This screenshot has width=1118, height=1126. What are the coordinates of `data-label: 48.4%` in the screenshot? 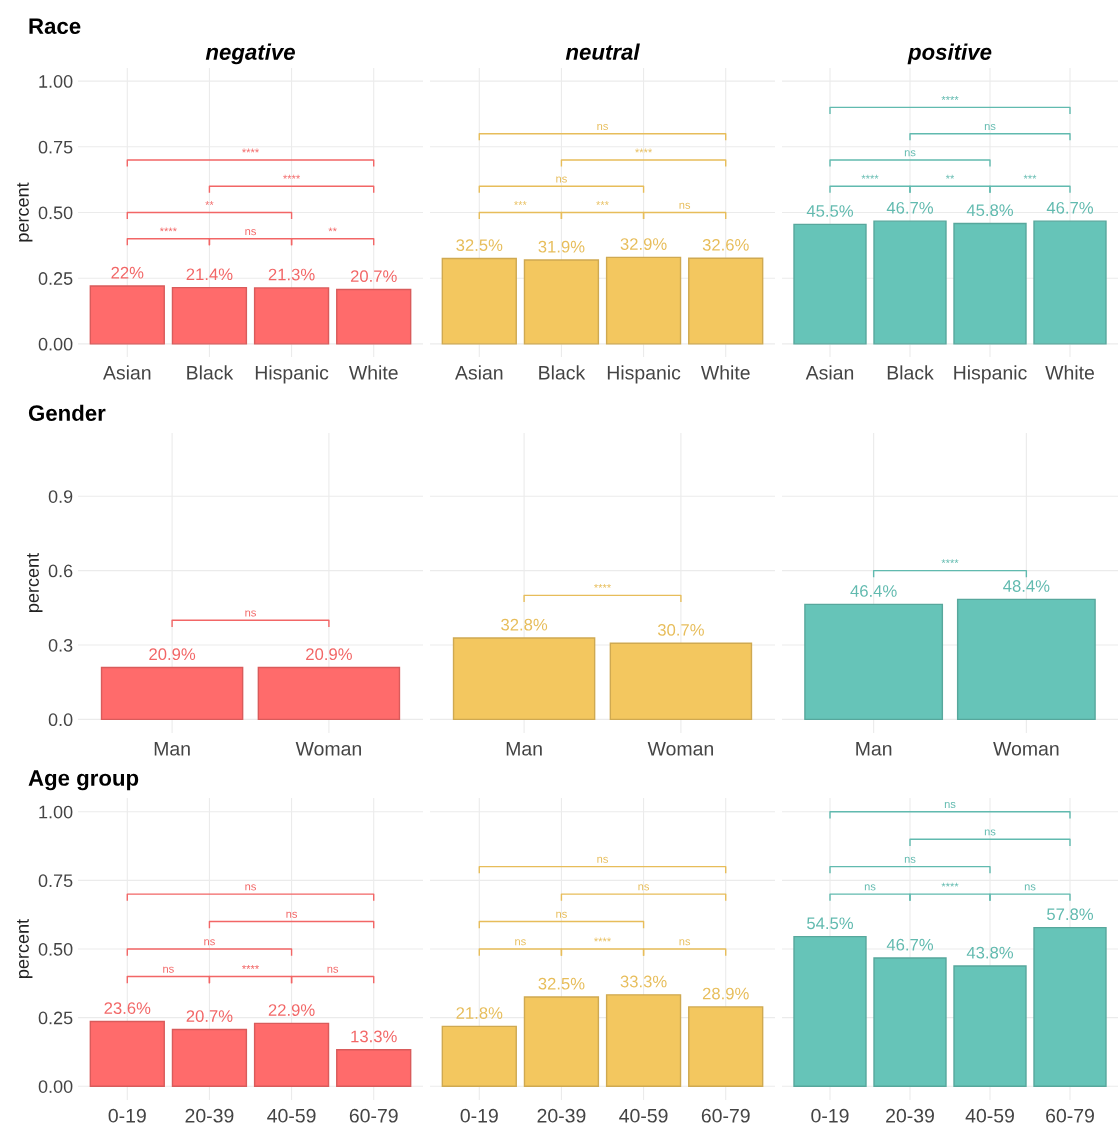 It's located at (1026, 586).